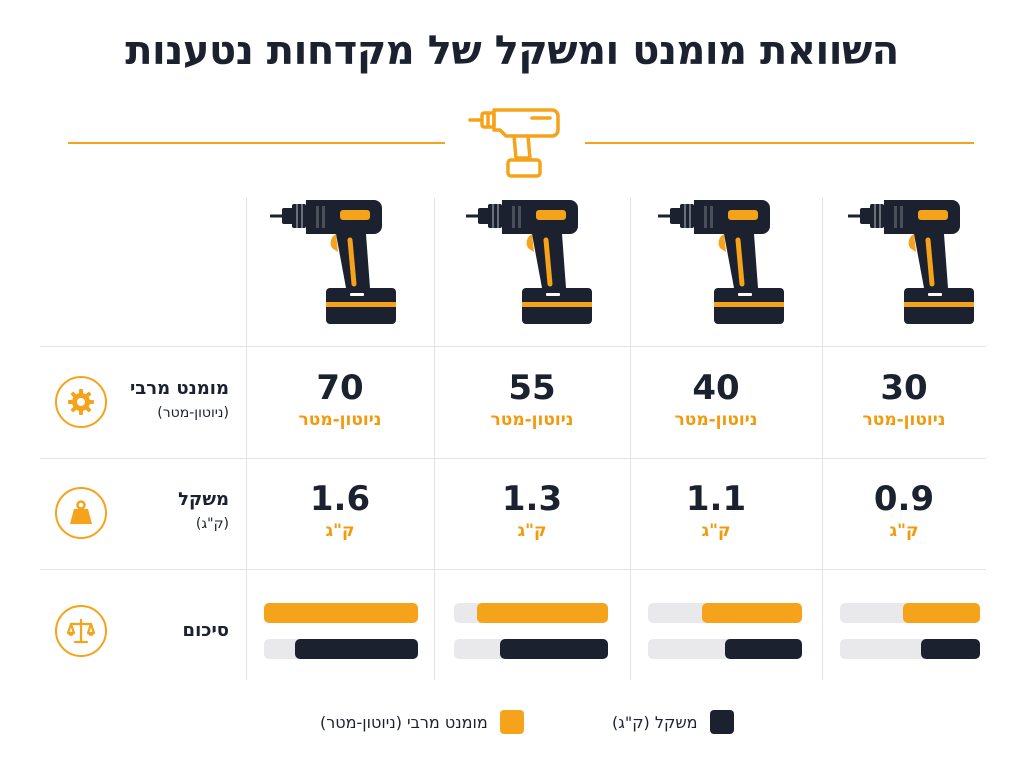 The height and width of the screenshot is (768, 1024). Describe the element at coordinates (212, 524) in the screenshot. I see `weight-sublabel: (ק"ג)` at that location.